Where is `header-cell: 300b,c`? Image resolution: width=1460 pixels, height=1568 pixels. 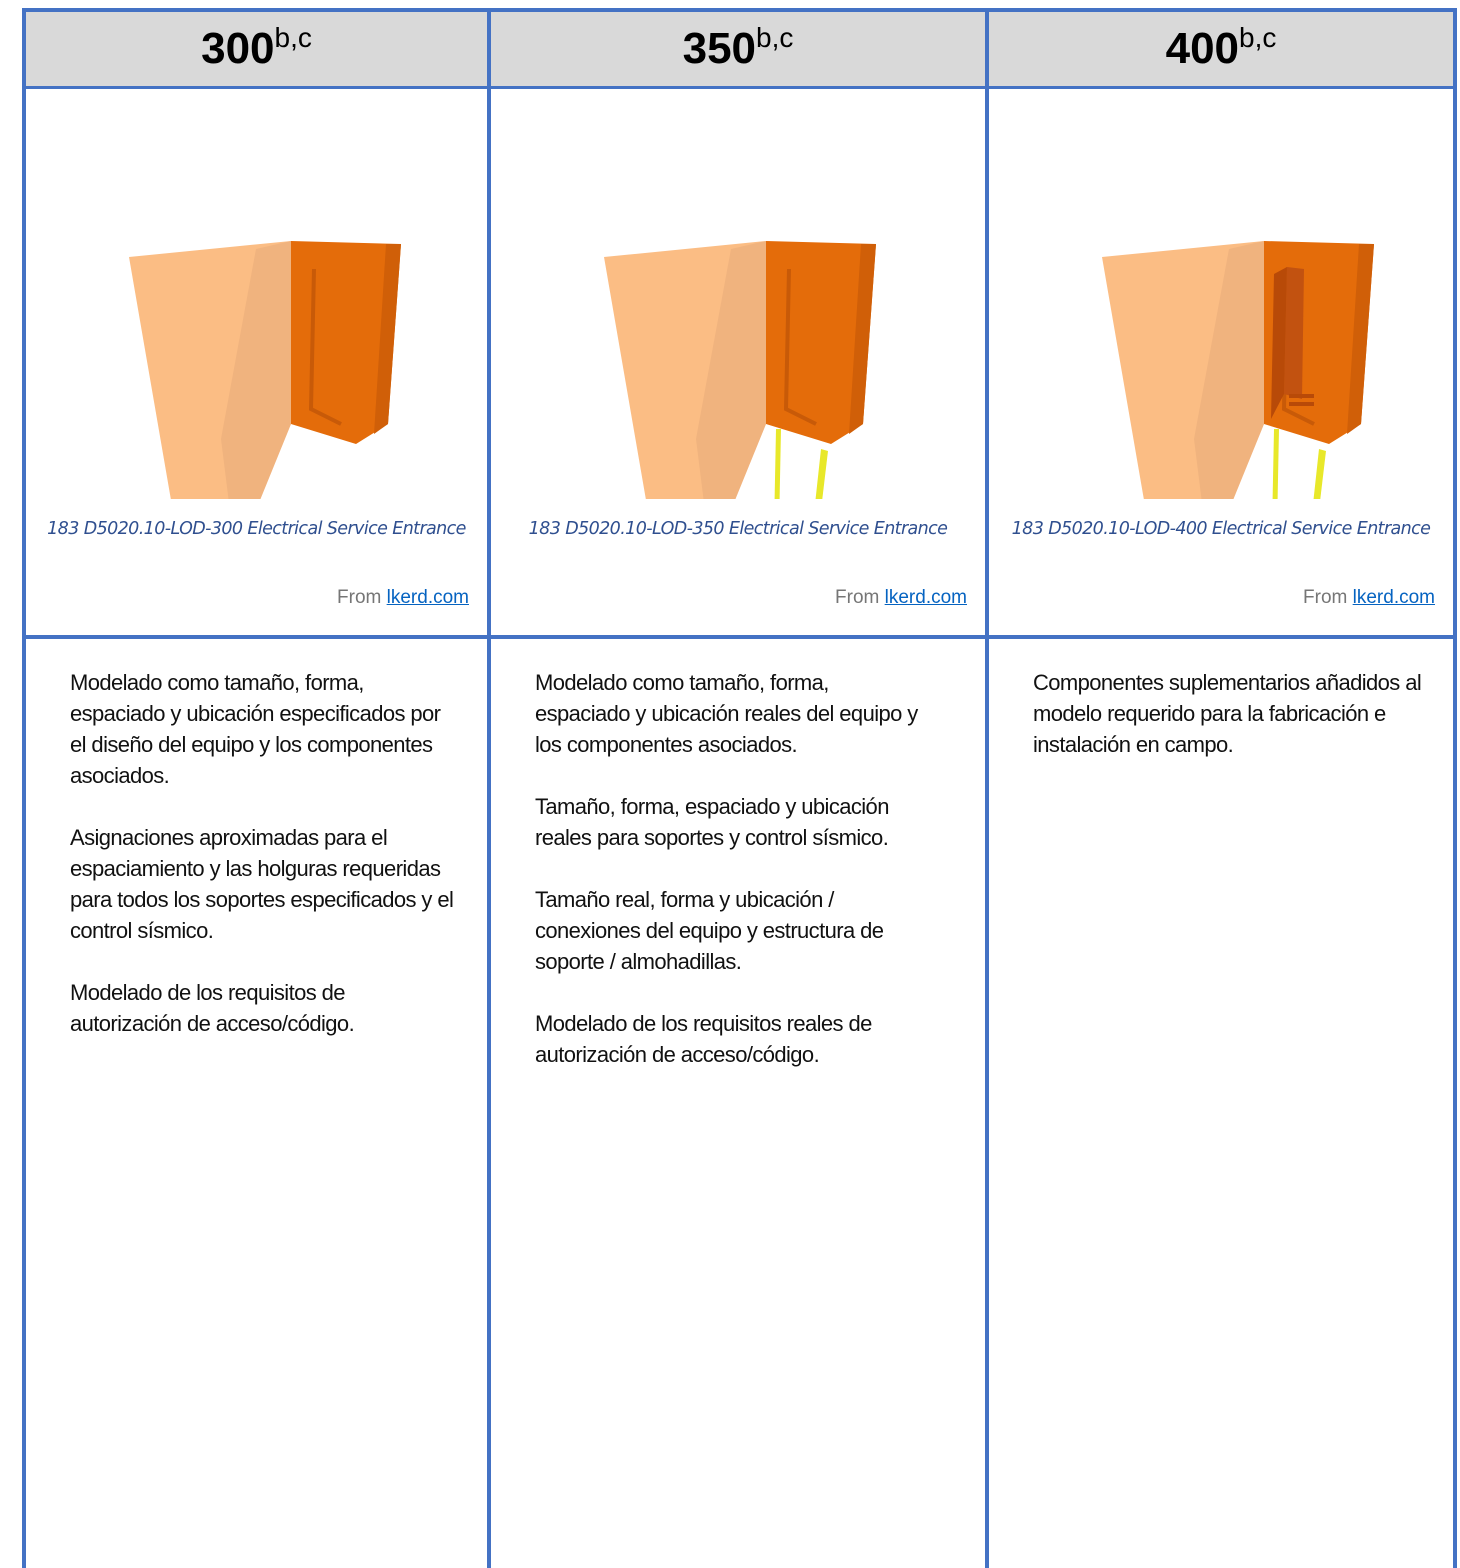 header-cell: 300b,c is located at coordinates (256, 48).